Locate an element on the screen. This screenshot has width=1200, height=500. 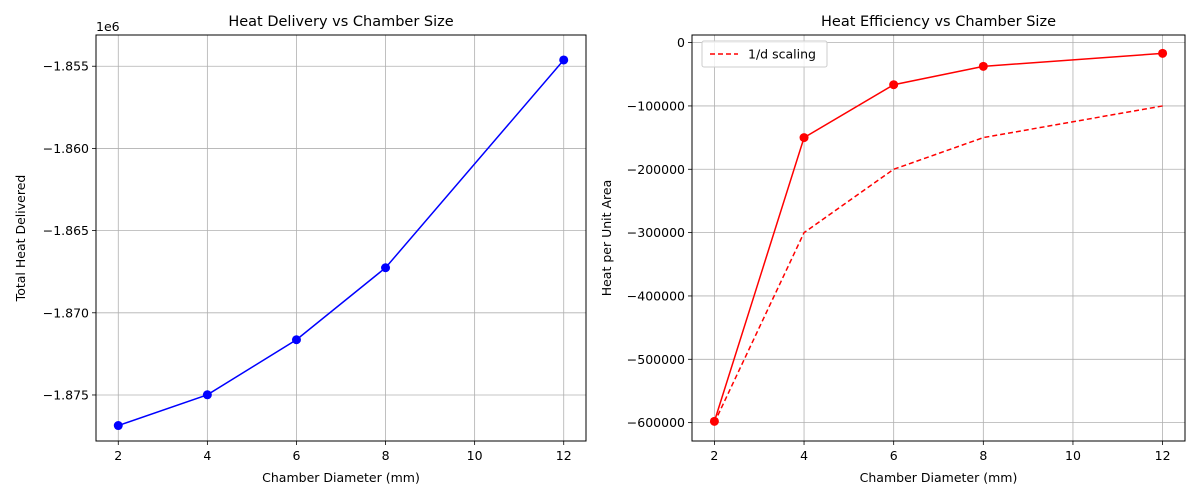
legend: 1/d scaling is located at coordinates (764, 54).